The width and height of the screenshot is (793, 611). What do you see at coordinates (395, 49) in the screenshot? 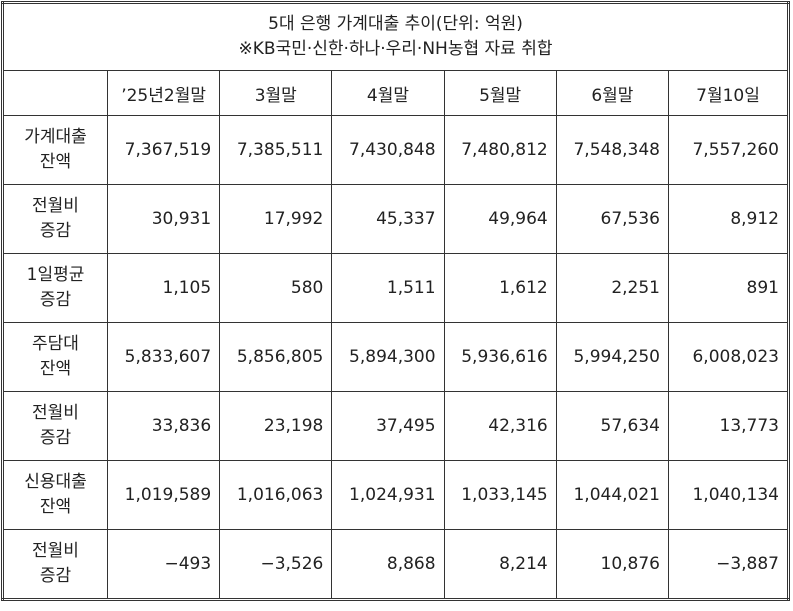
I see `subtitle-line: ※KB국민·신한·하나·우리·NH농협 자료 취합` at bounding box center [395, 49].